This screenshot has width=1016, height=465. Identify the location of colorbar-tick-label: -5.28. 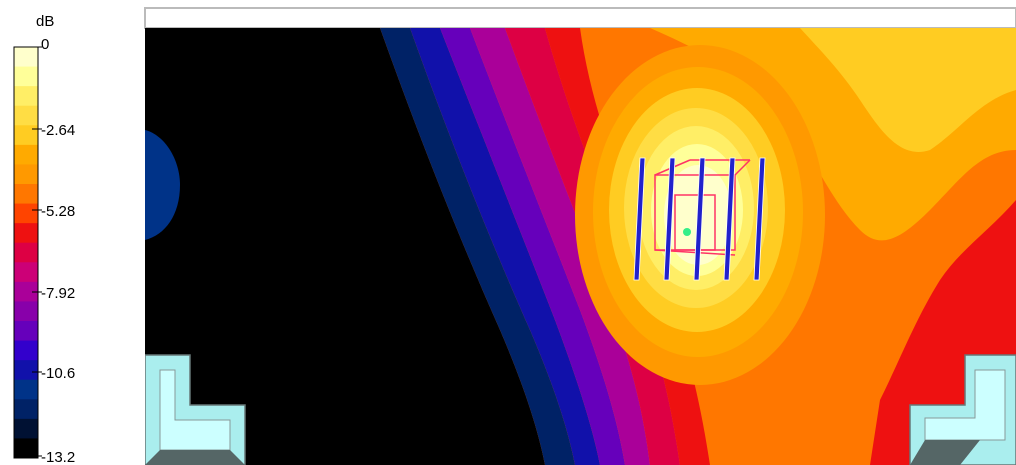
(58, 211).